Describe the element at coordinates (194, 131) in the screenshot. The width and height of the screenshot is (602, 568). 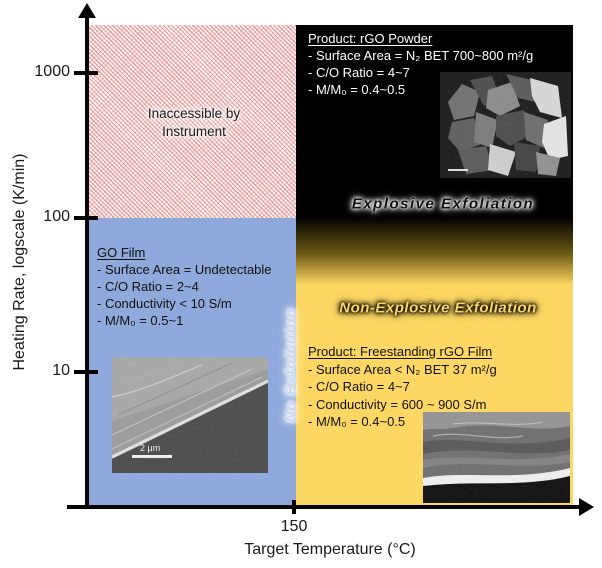
I see `inaccessible-label-line2: Instrument` at that location.